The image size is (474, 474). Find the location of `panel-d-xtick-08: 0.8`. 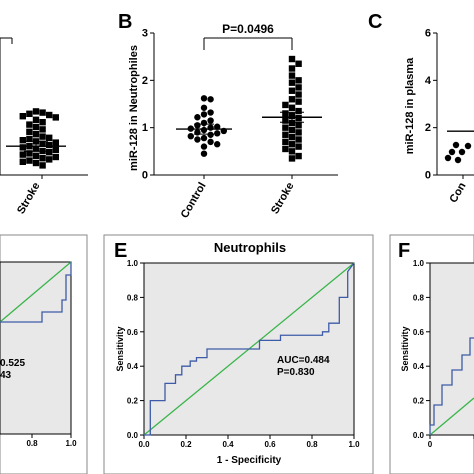

panel-d-xtick-08: 0.8 is located at coordinates (32, 443).